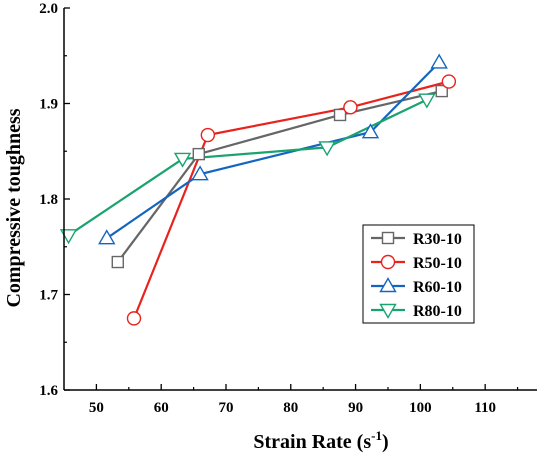 The width and height of the screenshot is (540, 457). I want to click on legend: R30-10 R50-10 R60-10 R80-10, so click(418, 274).